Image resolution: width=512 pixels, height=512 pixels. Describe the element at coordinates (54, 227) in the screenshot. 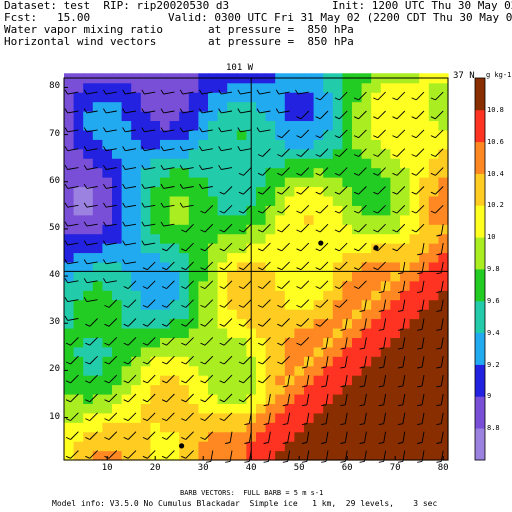

I see `y-tick-label: 50` at that location.